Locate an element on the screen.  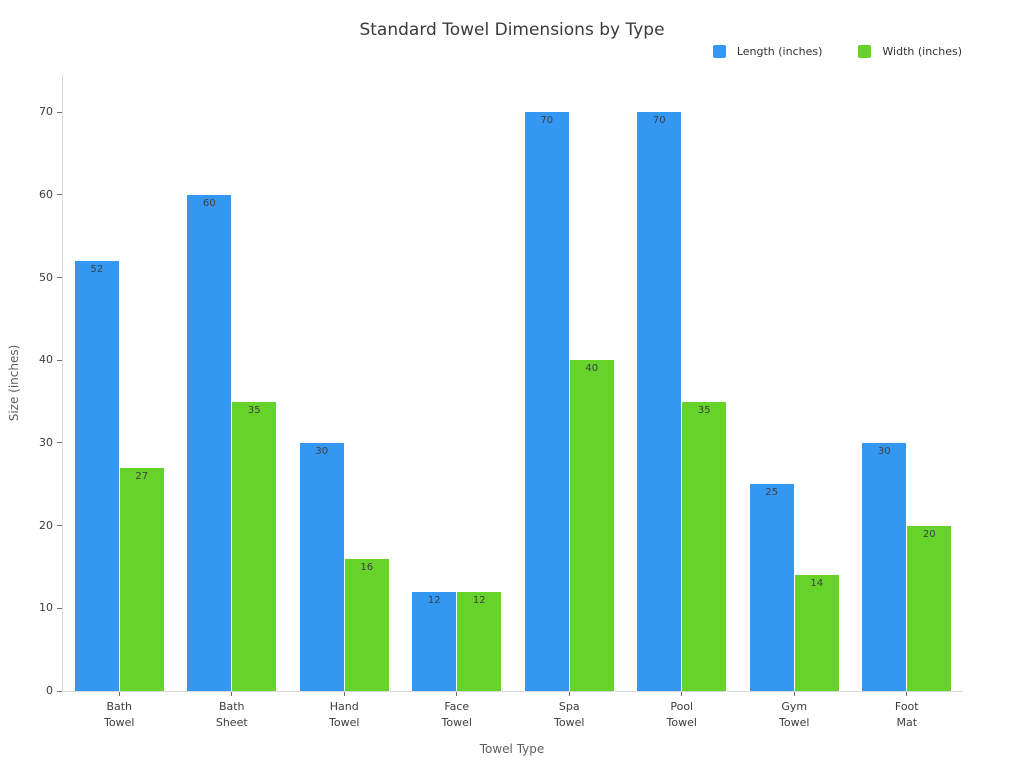
bar: 52 is located at coordinates (96, 476).